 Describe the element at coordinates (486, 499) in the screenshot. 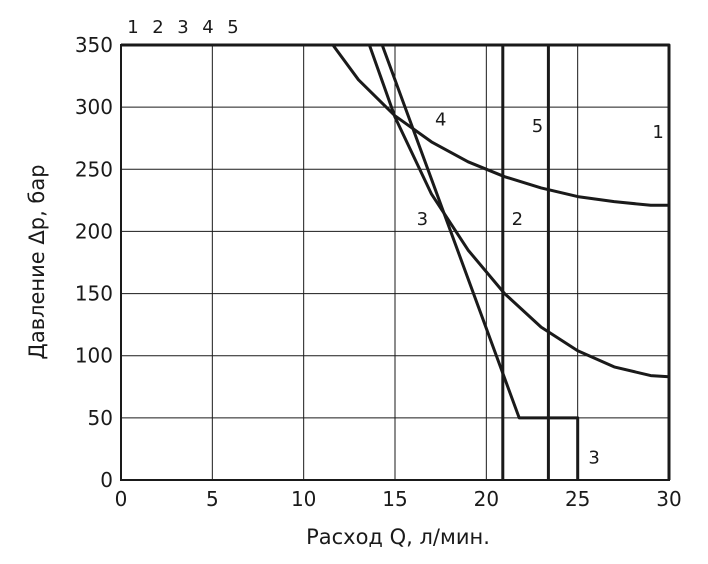

I see `x-tick-label: 20` at that location.